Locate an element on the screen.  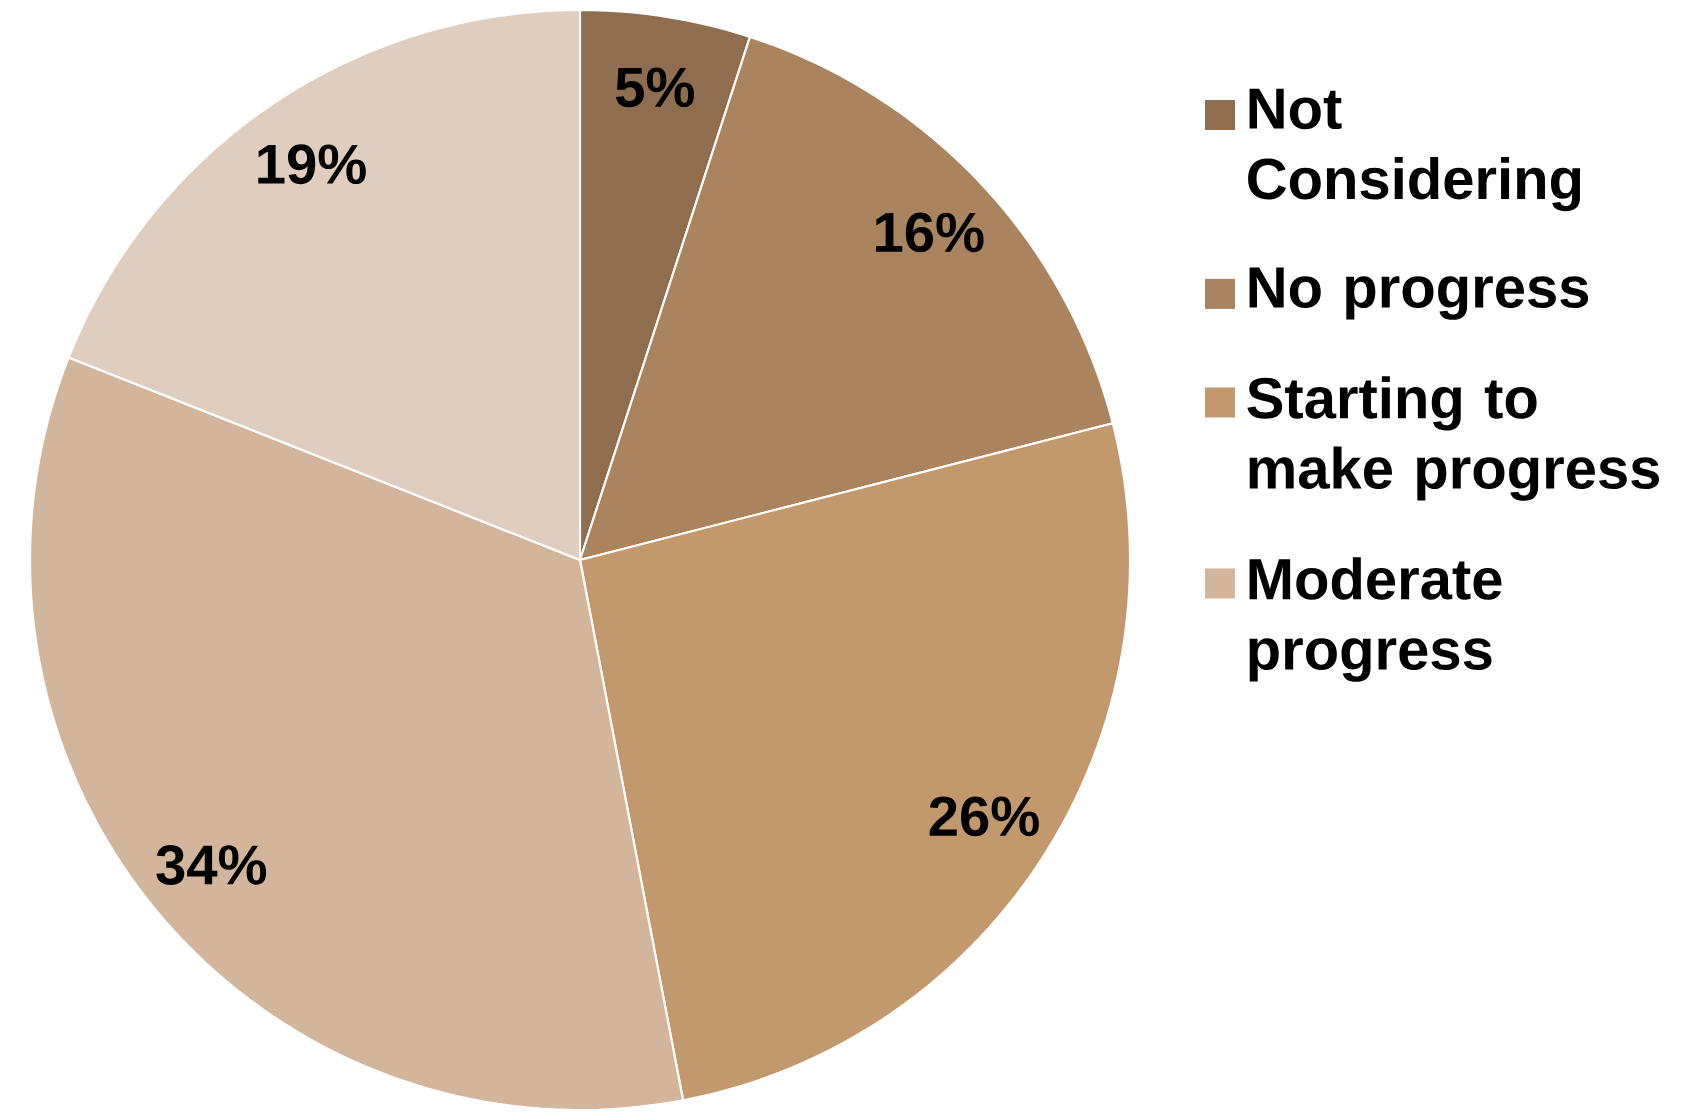
data-label: 34% is located at coordinates (211, 865).